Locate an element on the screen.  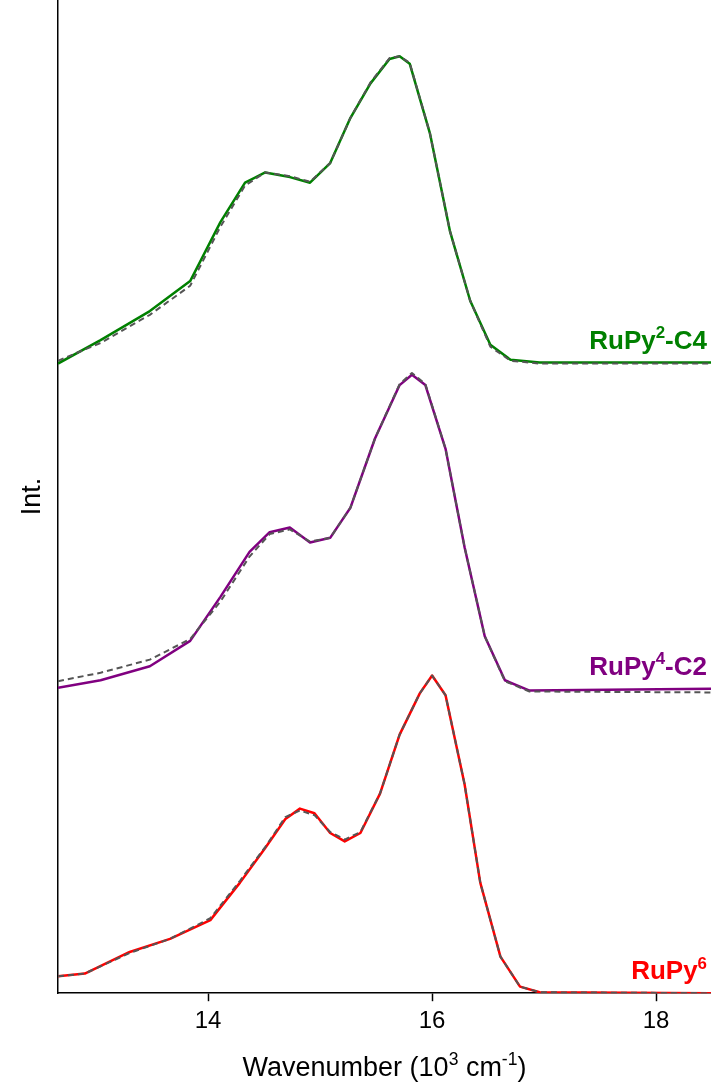
x-tick-label: 16 is located at coordinates (432, 1020).